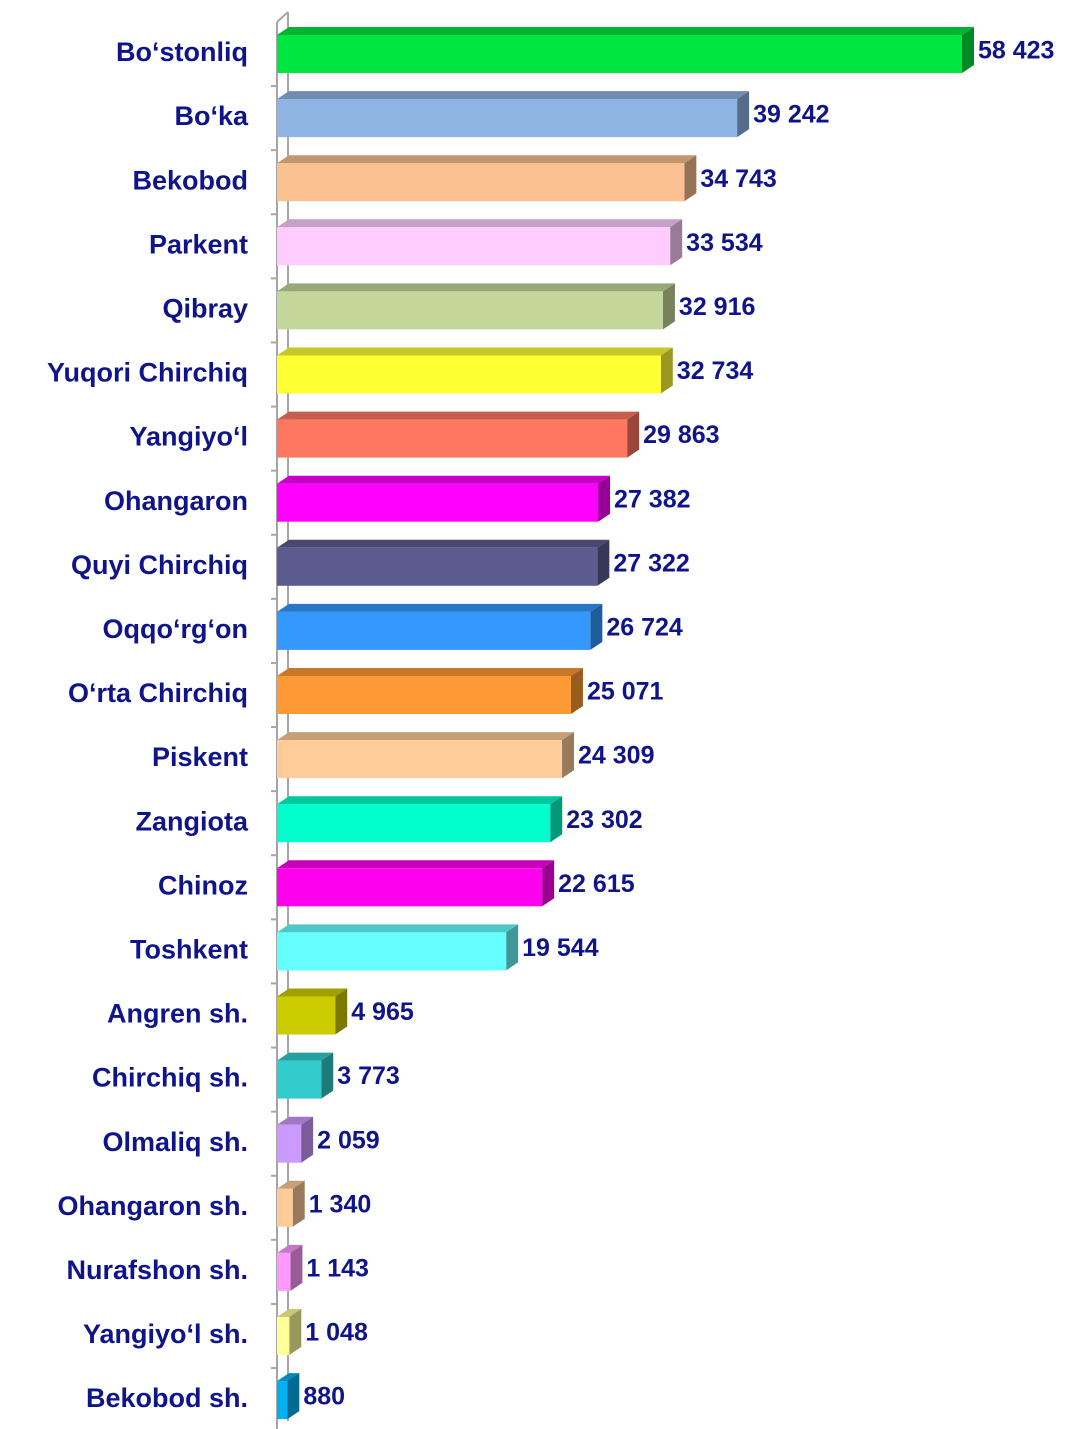 This screenshot has height=1429, width=1069. Describe the element at coordinates (167, 1398) in the screenshot. I see `category-label: Bekobod sh.` at that location.